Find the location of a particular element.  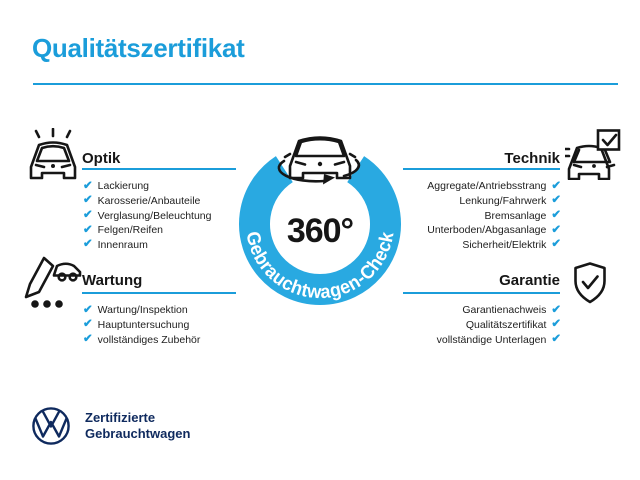

check-item: ✔ Aggregate/Antriebsstrang is located at coordinates (494, 186).